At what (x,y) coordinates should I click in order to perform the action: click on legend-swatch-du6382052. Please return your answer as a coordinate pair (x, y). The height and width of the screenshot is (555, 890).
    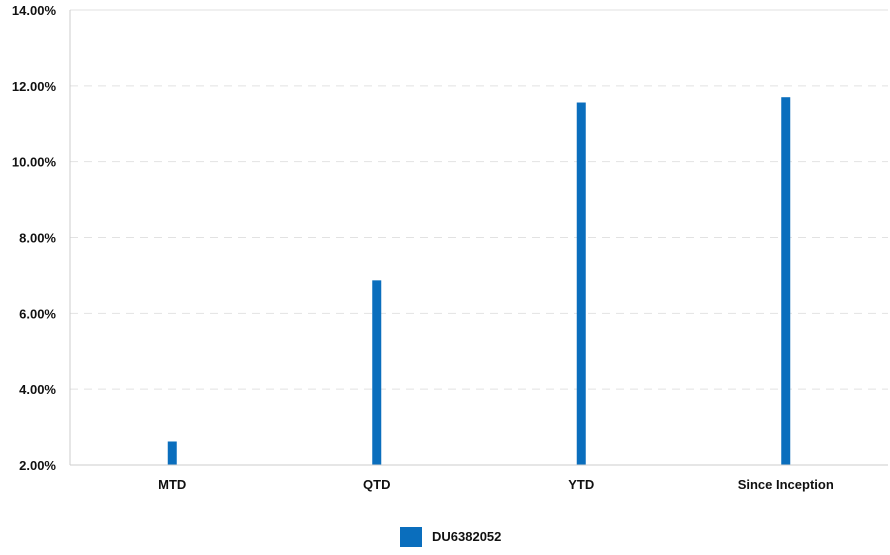
    Looking at the image, I should click on (411, 537).